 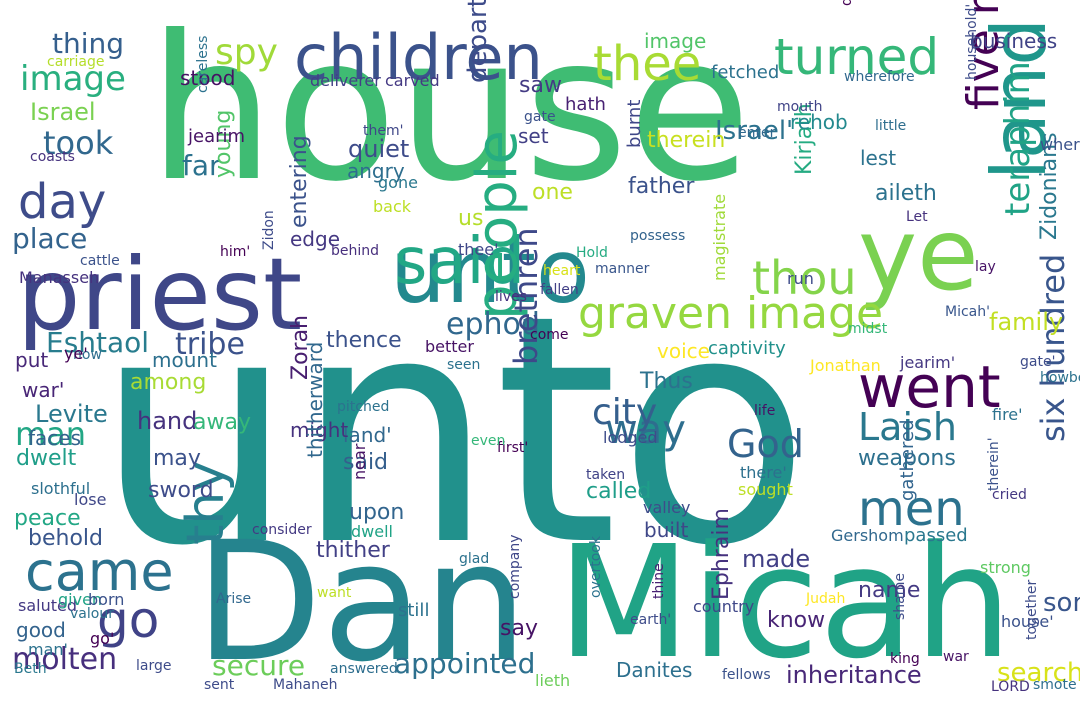 I want to click on word: Judah, so click(x=826, y=599).